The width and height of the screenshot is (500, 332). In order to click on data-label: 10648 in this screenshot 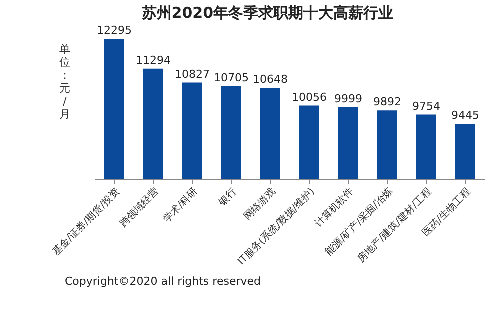, I will do `click(270, 79)`.